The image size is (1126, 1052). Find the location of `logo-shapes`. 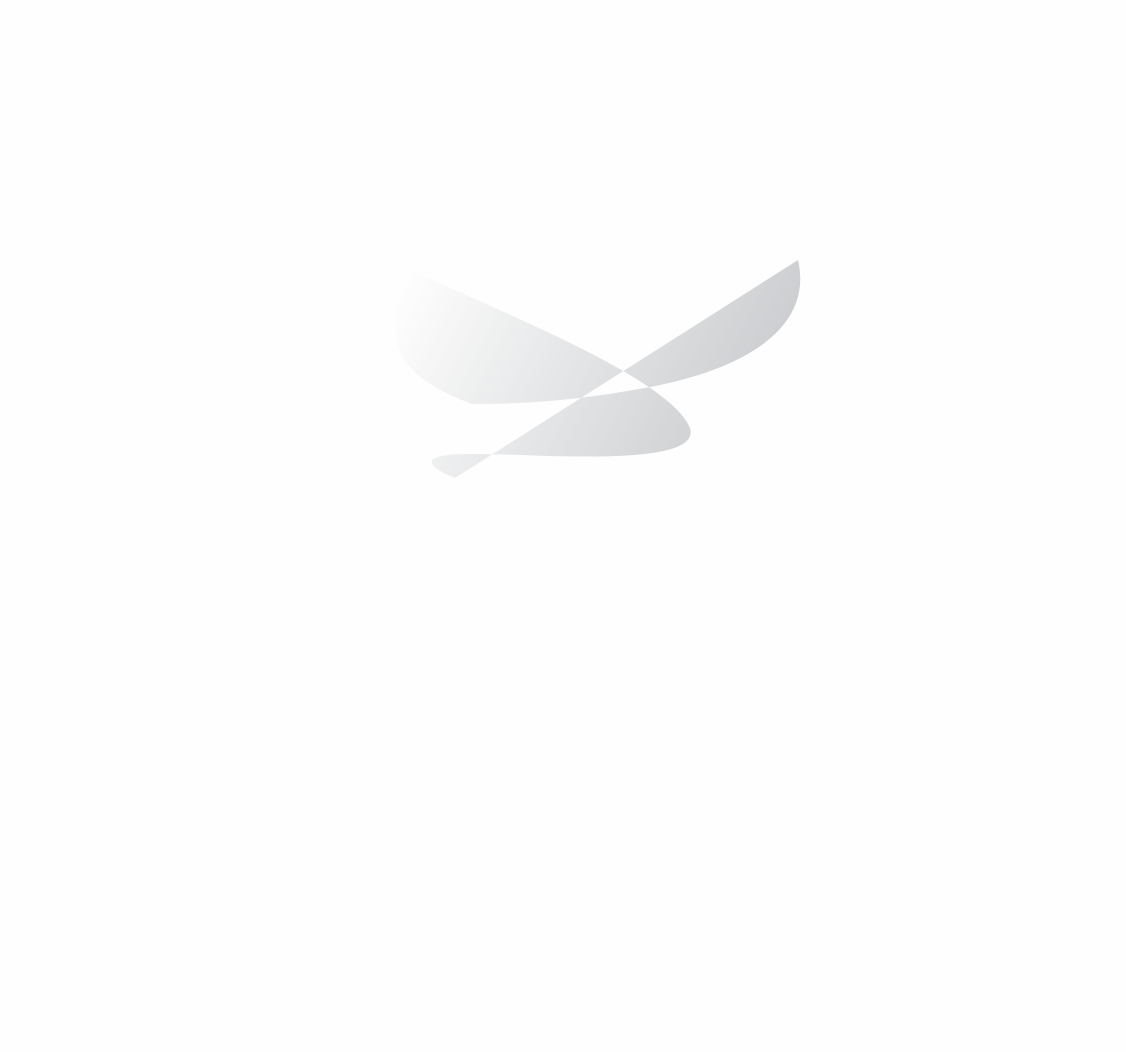

logo-shapes is located at coordinates (598, 369).